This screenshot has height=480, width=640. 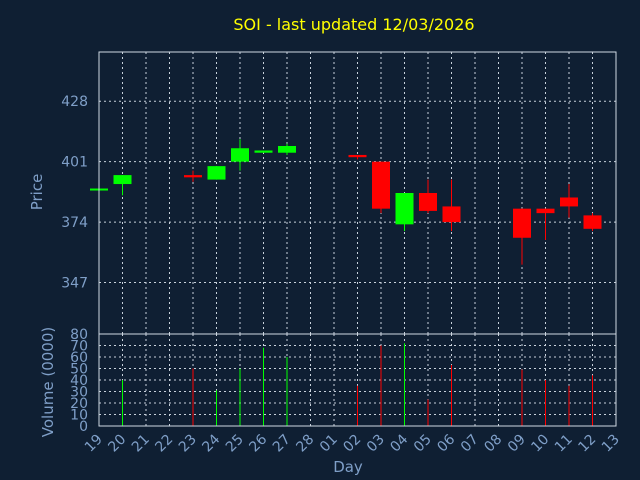 I want to click on volume-axis-label: Volume (0000), so click(x=48, y=382).